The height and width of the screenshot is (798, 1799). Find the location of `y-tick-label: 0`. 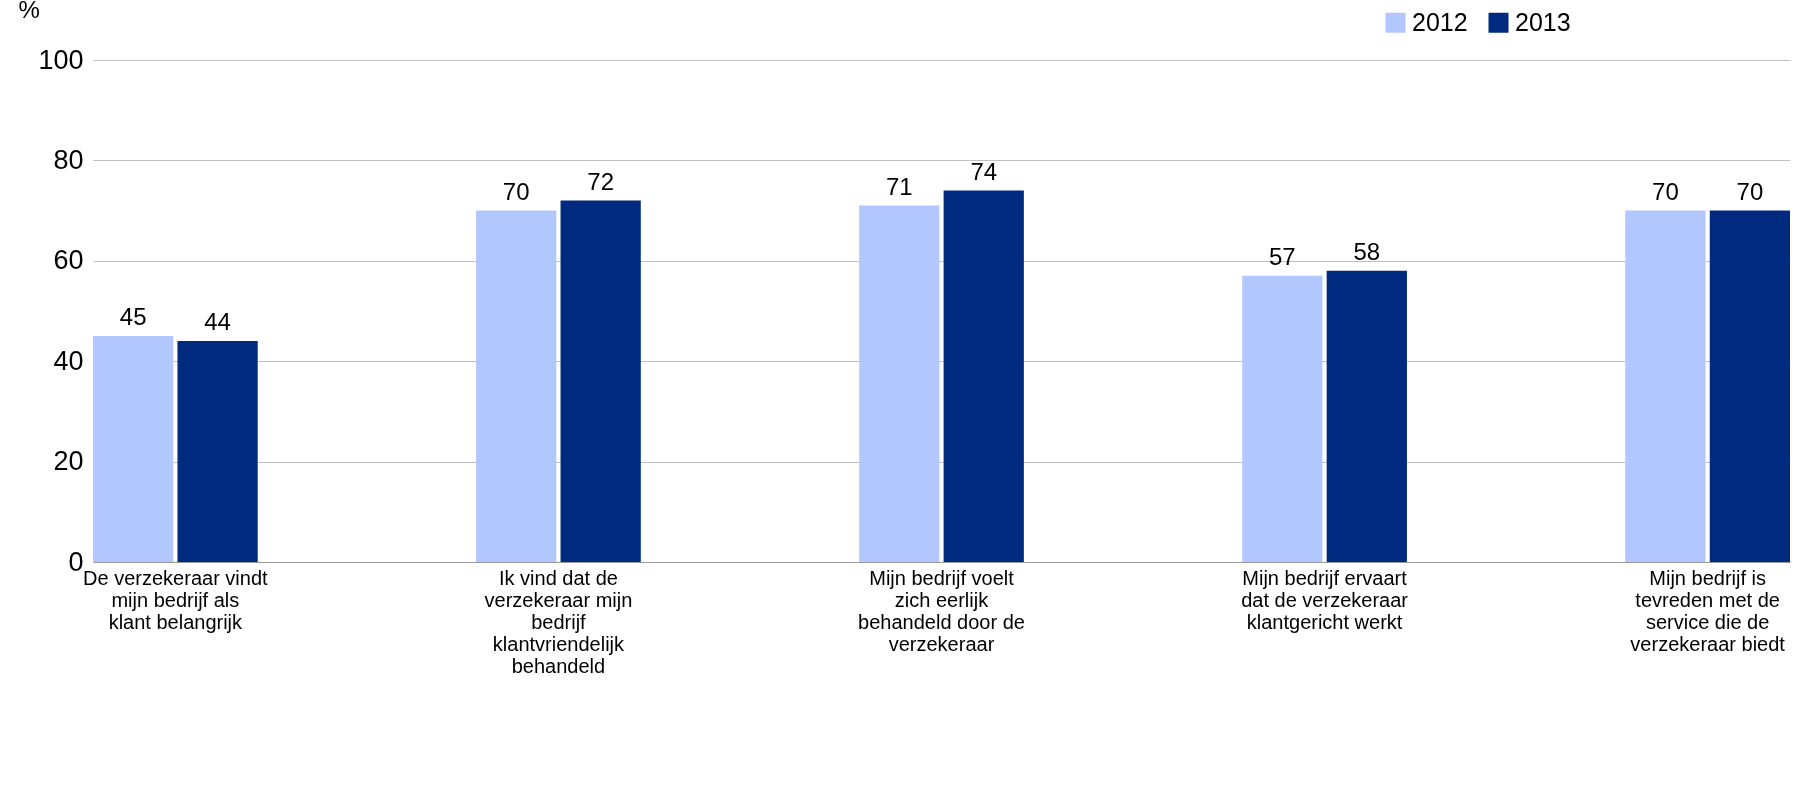

y-tick-label: 0 is located at coordinates (76, 561).